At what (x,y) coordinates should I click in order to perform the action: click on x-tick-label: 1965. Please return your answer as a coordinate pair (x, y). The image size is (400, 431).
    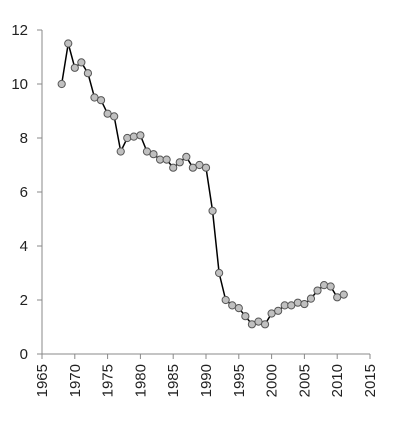
    Looking at the image, I should click on (42, 380).